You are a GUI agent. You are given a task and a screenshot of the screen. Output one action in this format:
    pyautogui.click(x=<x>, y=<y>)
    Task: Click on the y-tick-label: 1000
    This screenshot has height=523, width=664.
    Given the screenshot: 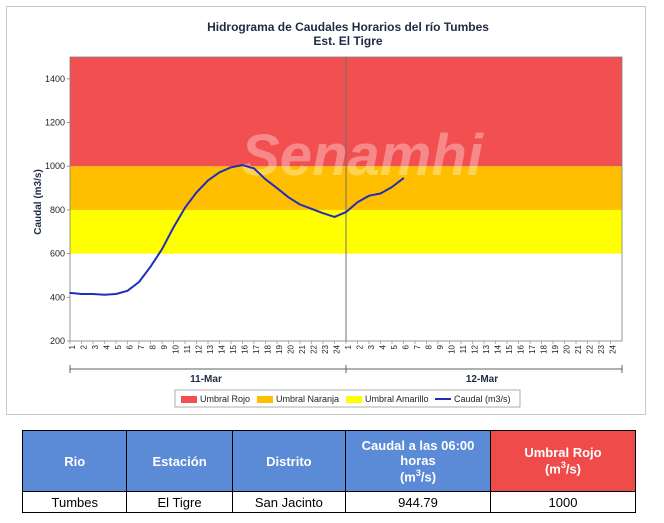 What is the action you would take?
    pyautogui.click(x=55, y=166)
    